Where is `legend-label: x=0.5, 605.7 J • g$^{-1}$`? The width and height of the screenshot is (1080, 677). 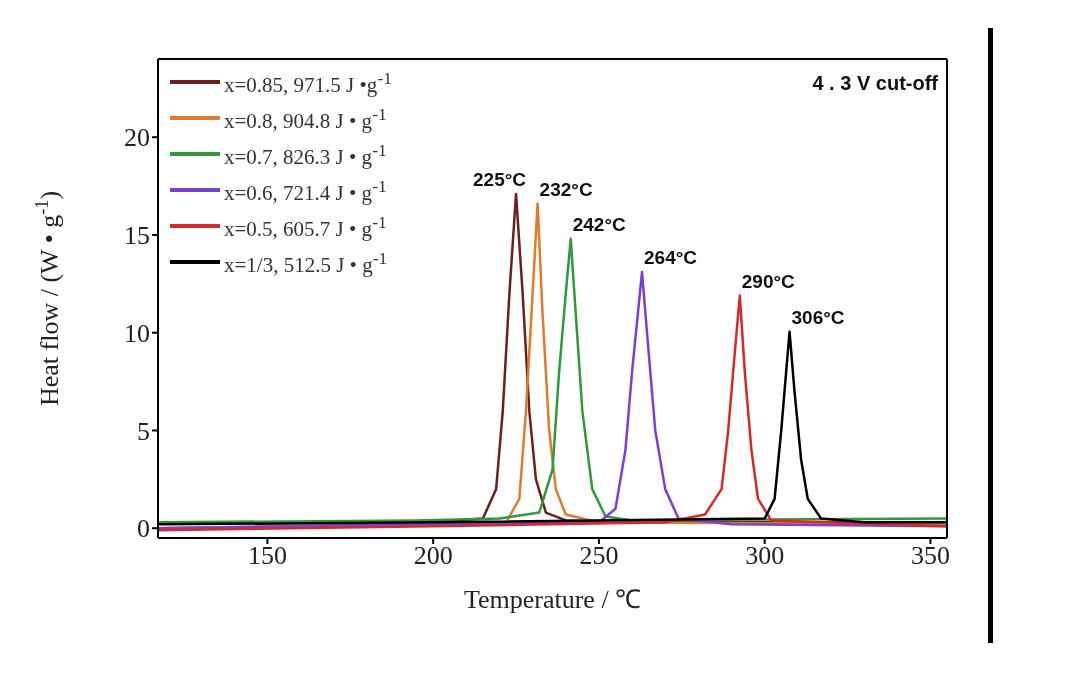 legend-label: x=0.5, 605.7 J • g$^{-1}$ is located at coordinates (305, 227).